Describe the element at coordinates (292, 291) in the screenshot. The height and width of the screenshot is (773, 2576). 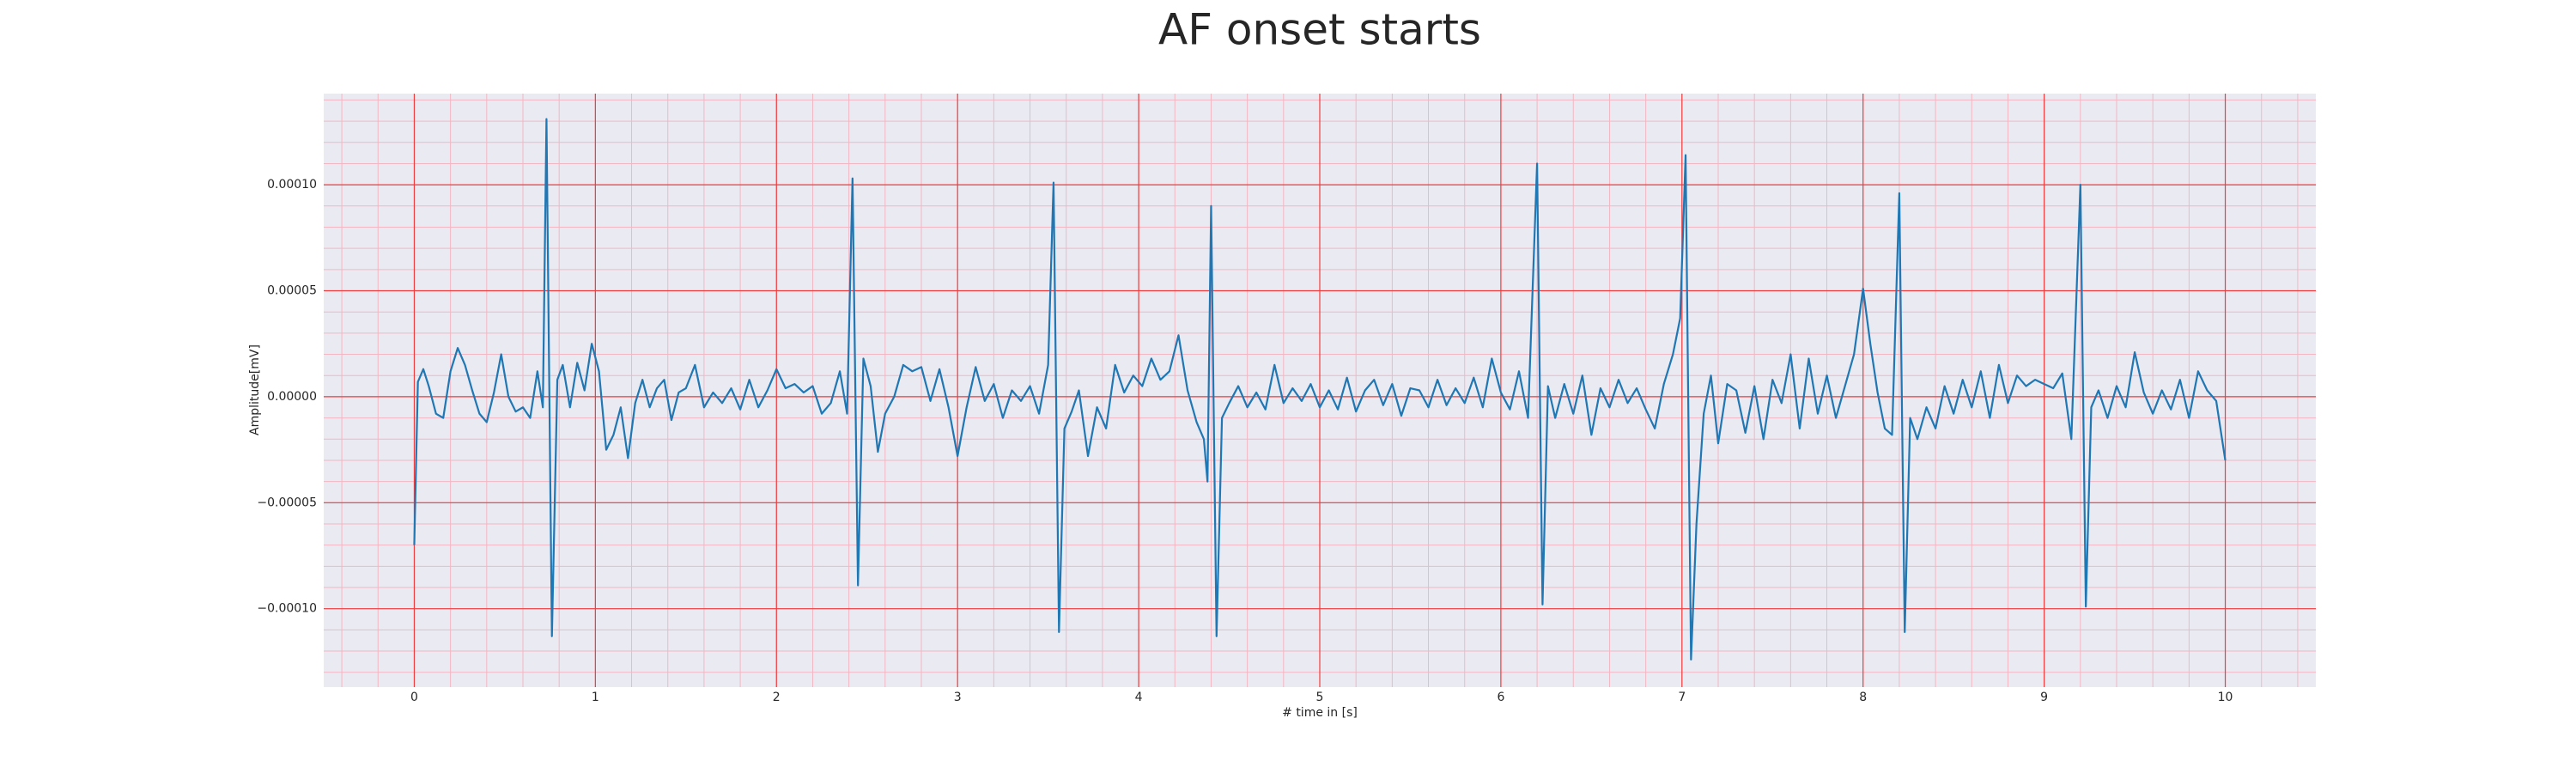
I see `y-tick-label: 0.00005` at that location.